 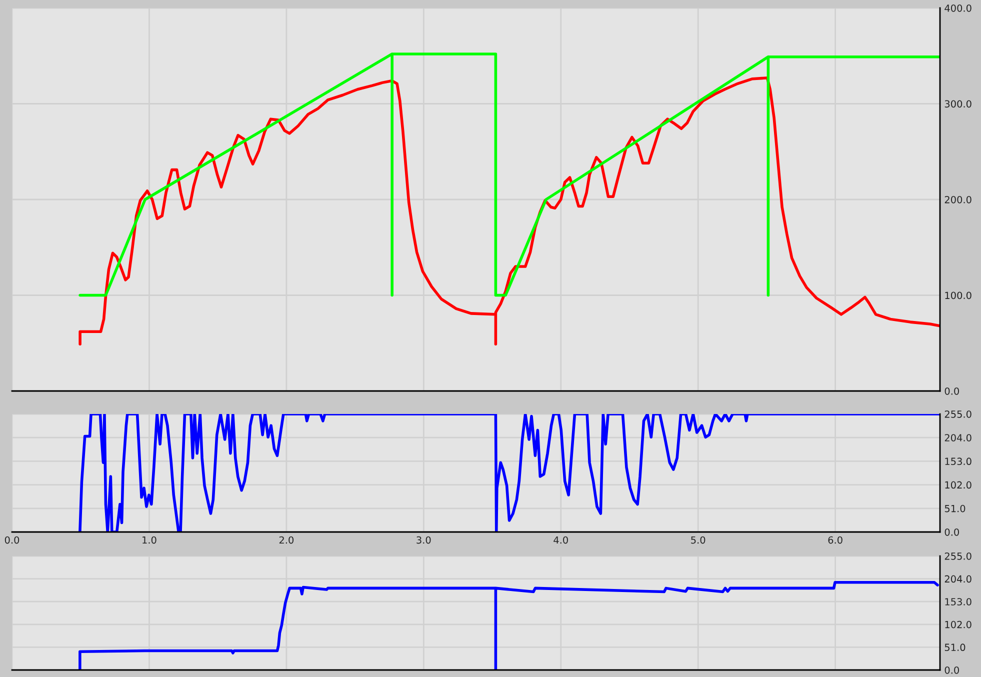 I want to click on line-series, so click(x=508, y=625).